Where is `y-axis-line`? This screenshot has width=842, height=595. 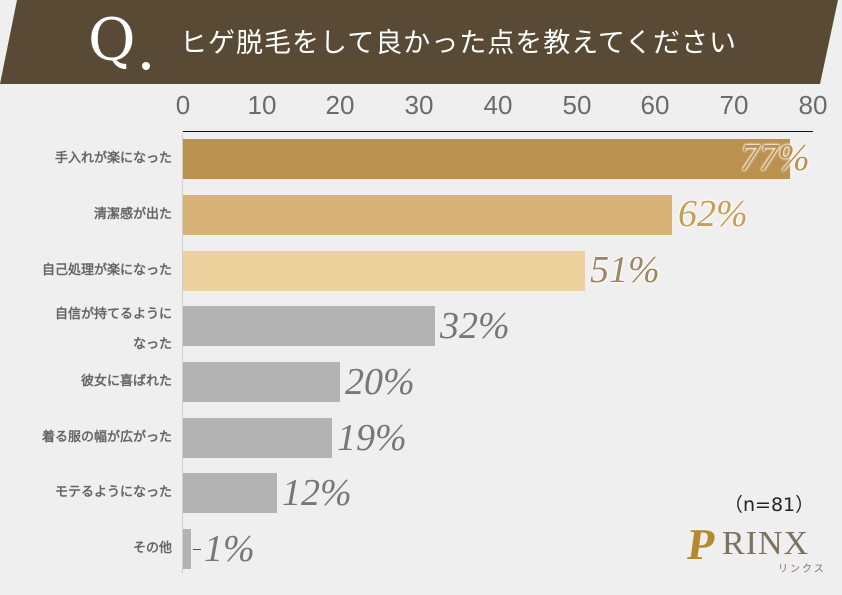 y-axis-line is located at coordinates (182, 352).